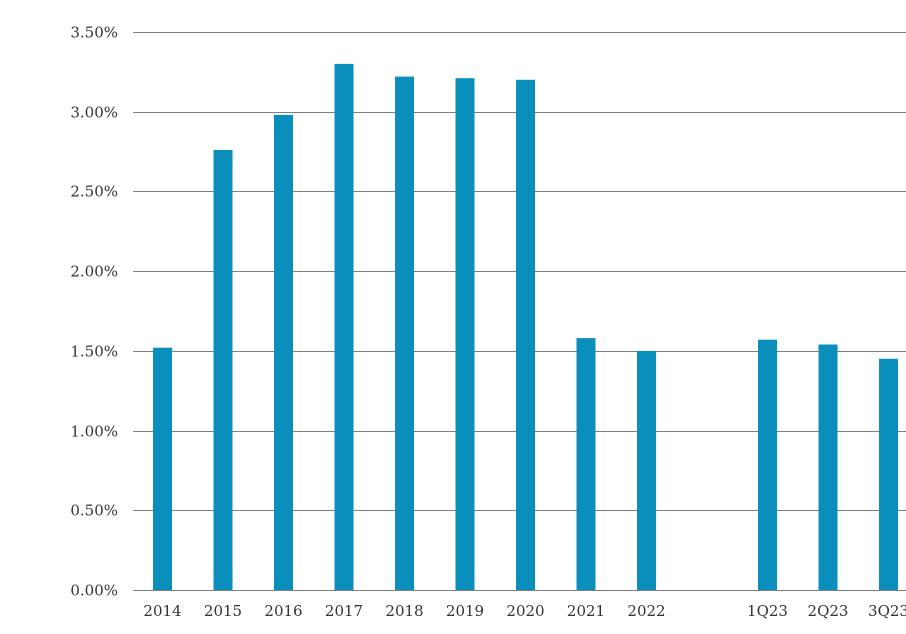 Image resolution: width=906 pixels, height=634 pixels. What do you see at coordinates (767, 464) in the screenshot?
I see `bar-1q23` at bounding box center [767, 464].